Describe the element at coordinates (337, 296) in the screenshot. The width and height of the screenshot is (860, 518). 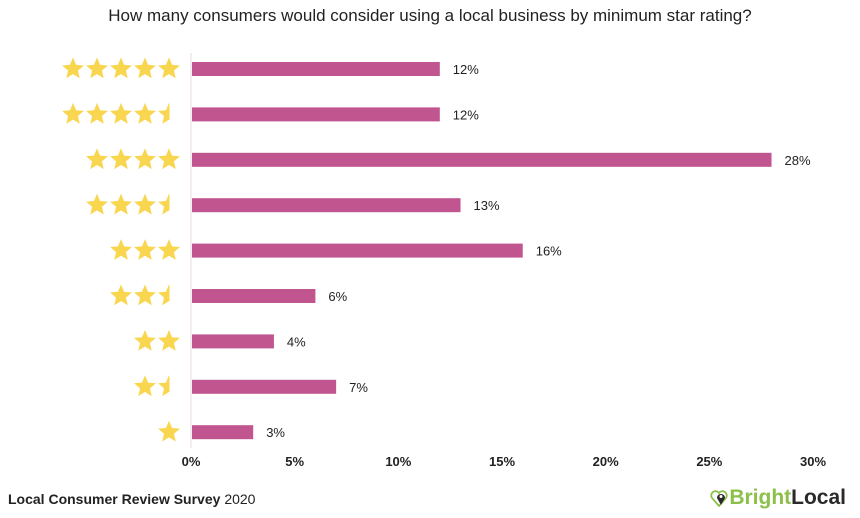
I see `data-label: 6%` at that location.